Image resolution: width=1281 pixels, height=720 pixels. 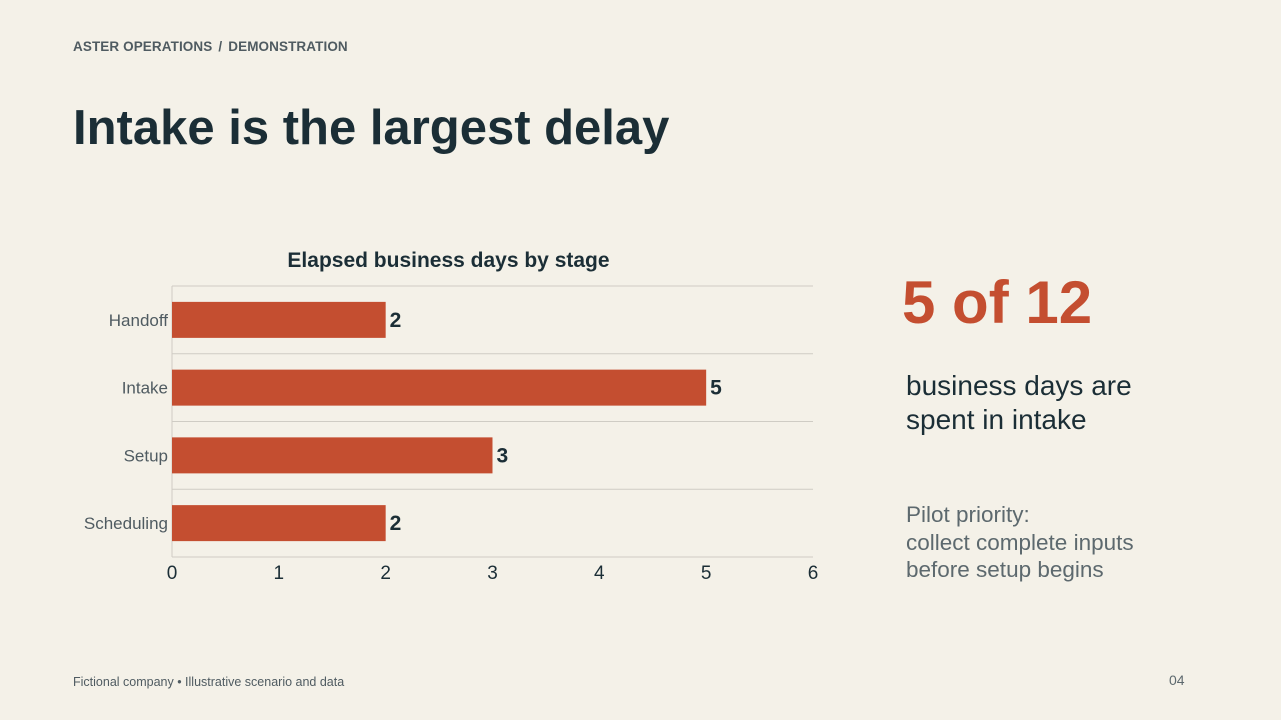 What do you see at coordinates (706, 573) in the screenshot?
I see `x-tick-label: 5` at bounding box center [706, 573].